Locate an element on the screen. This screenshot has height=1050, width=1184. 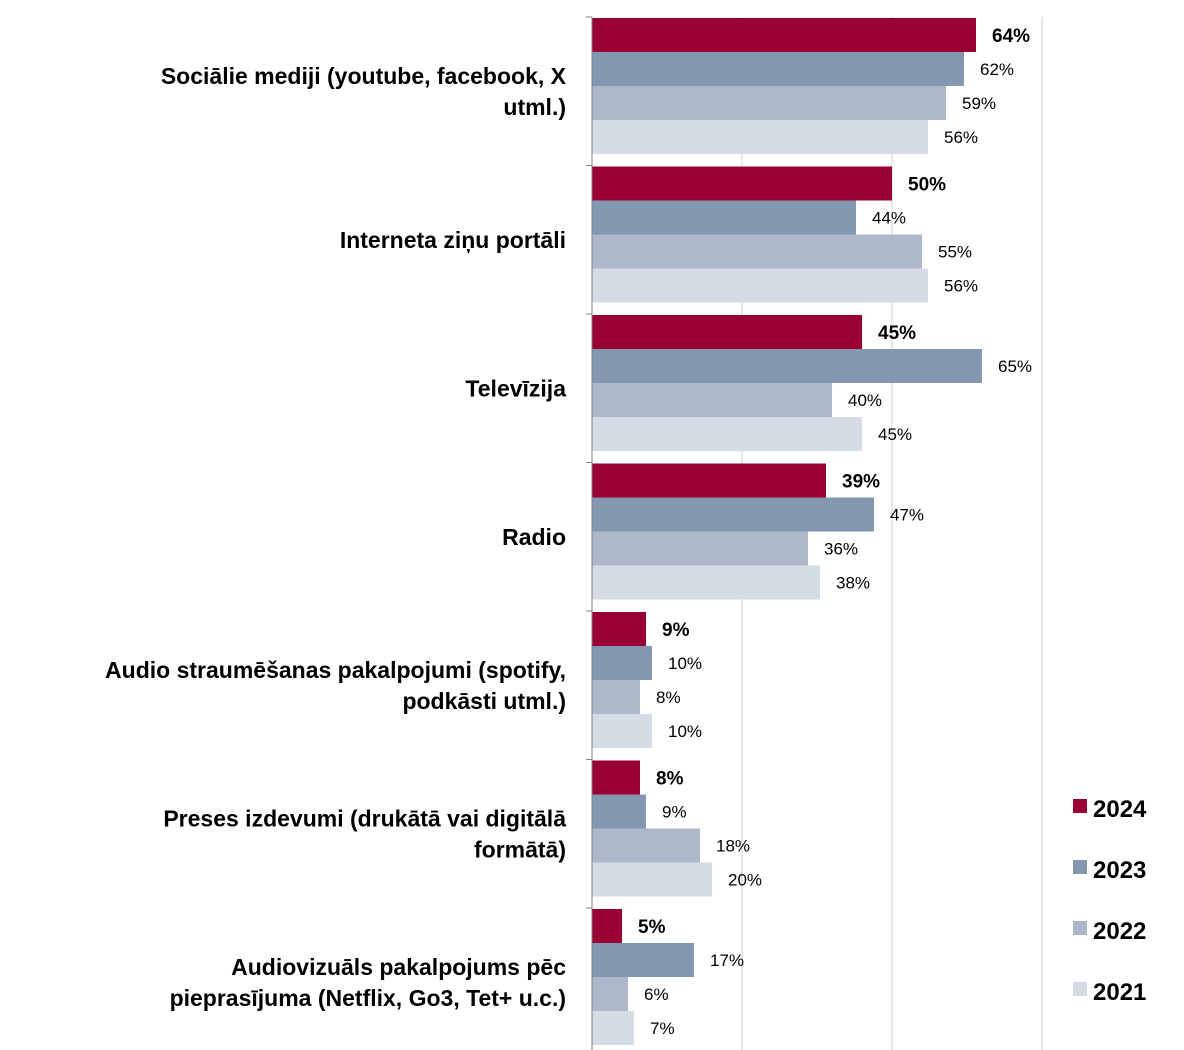
value-label-2023-1: 44% is located at coordinates (889, 218).